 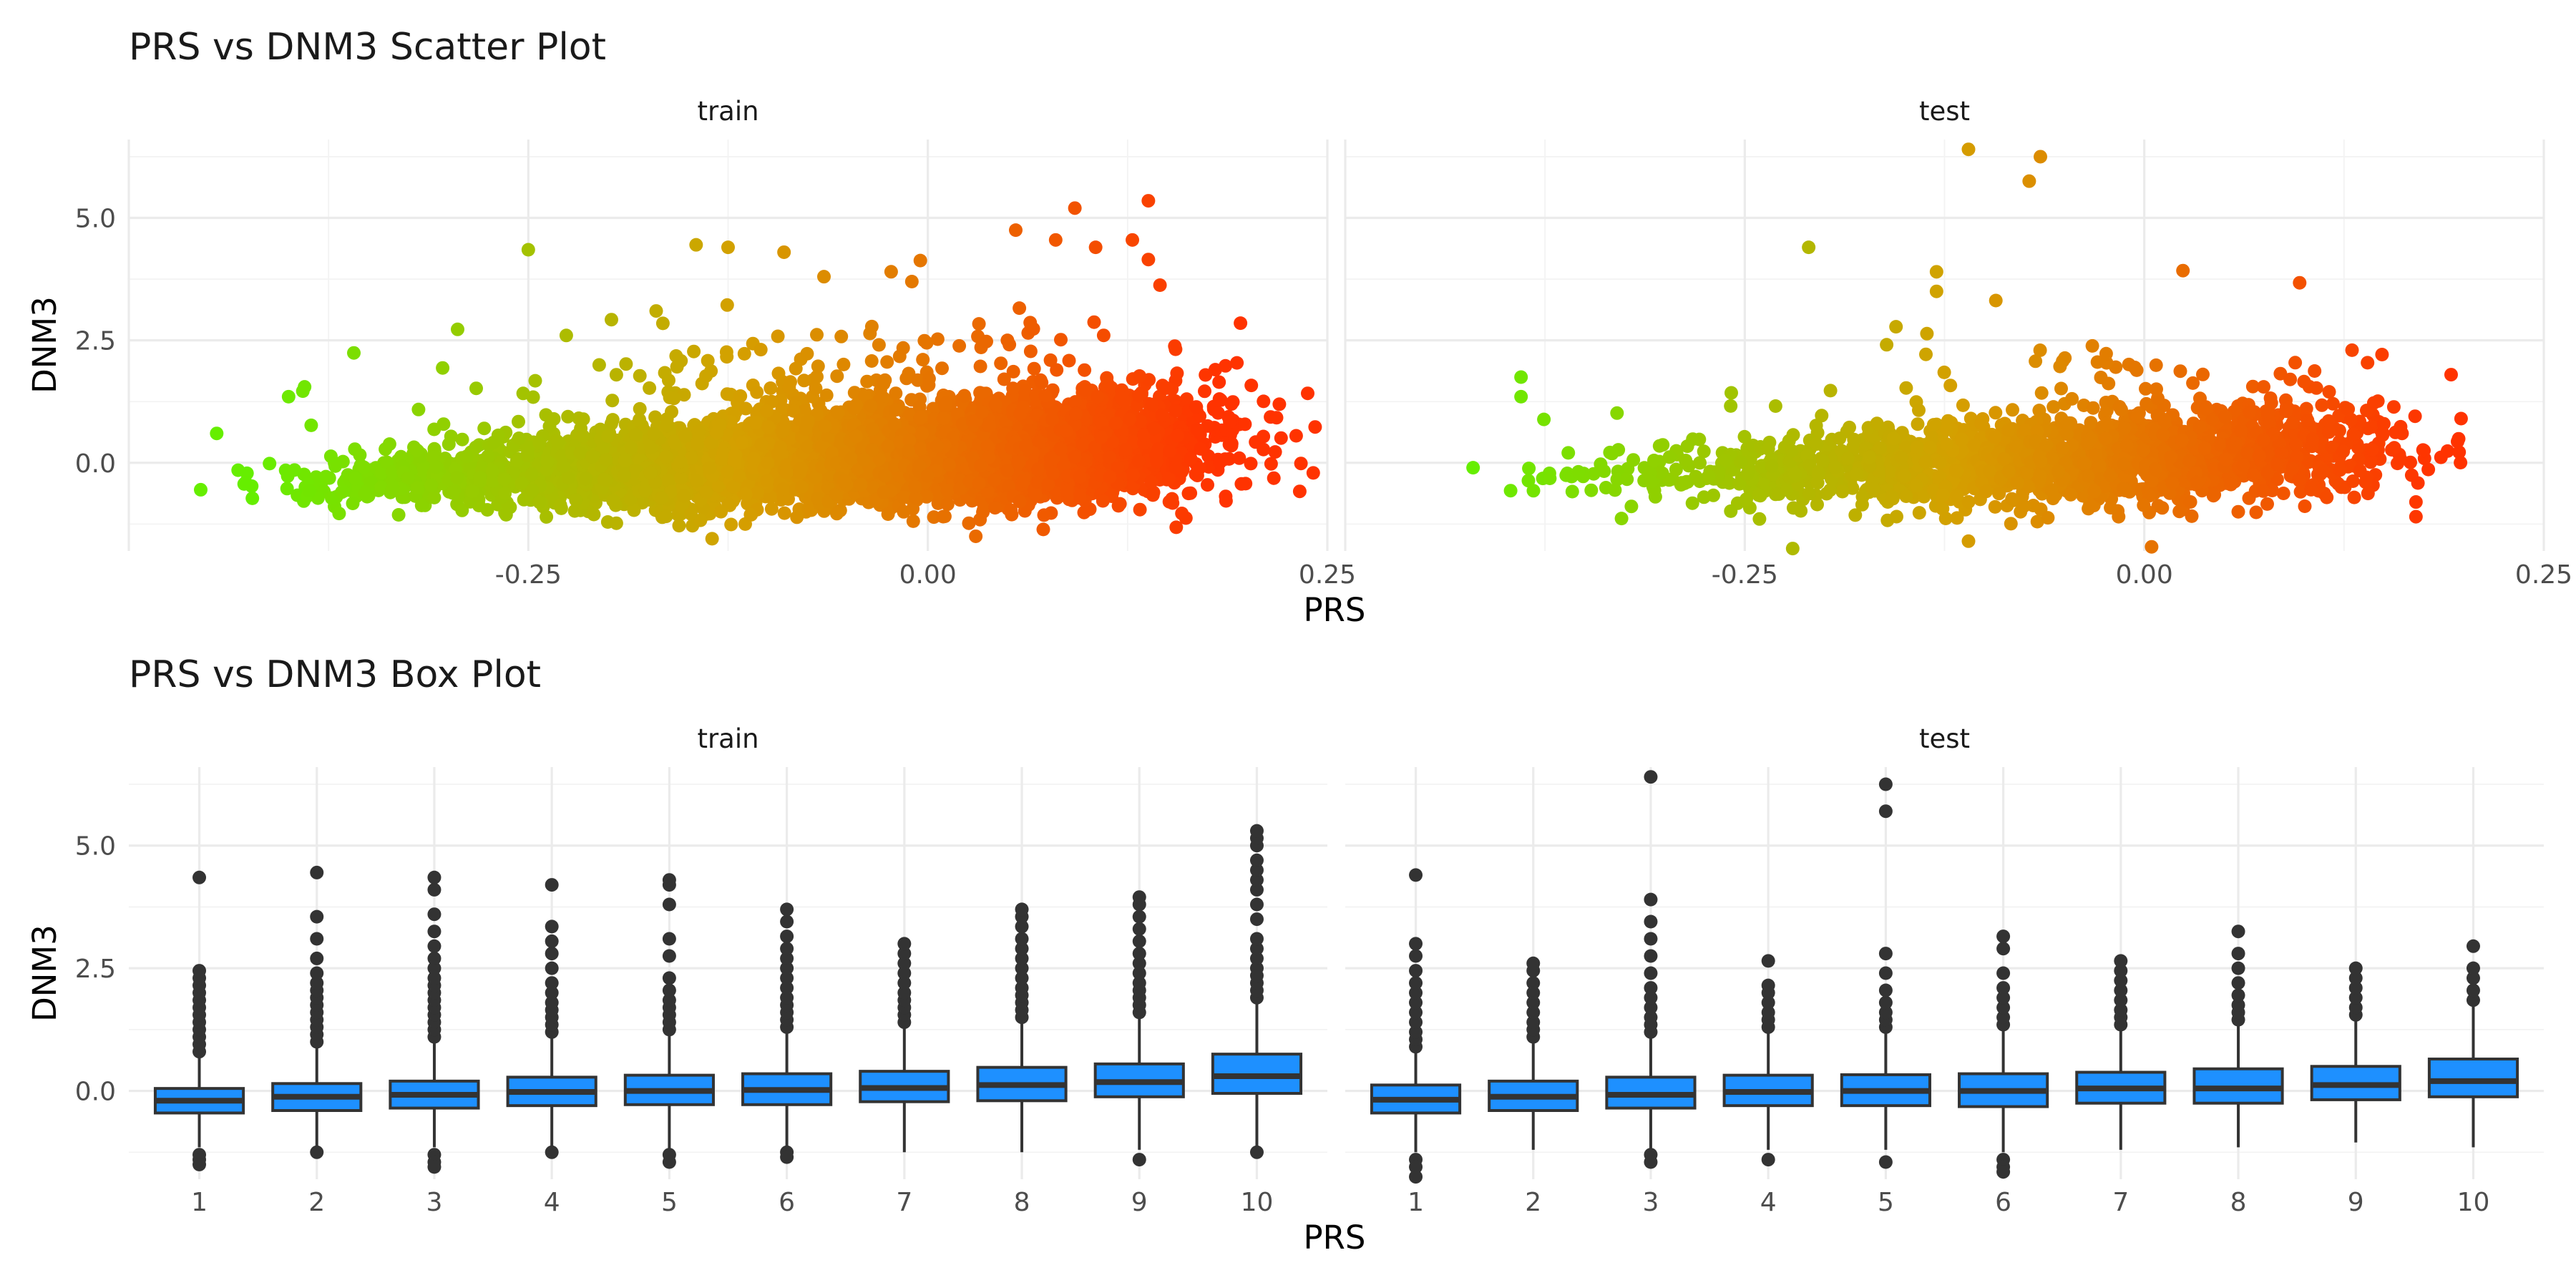 What do you see at coordinates (727, 111) in the screenshot?
I see `facet-label-train: train` at bounding box center [727, 111].